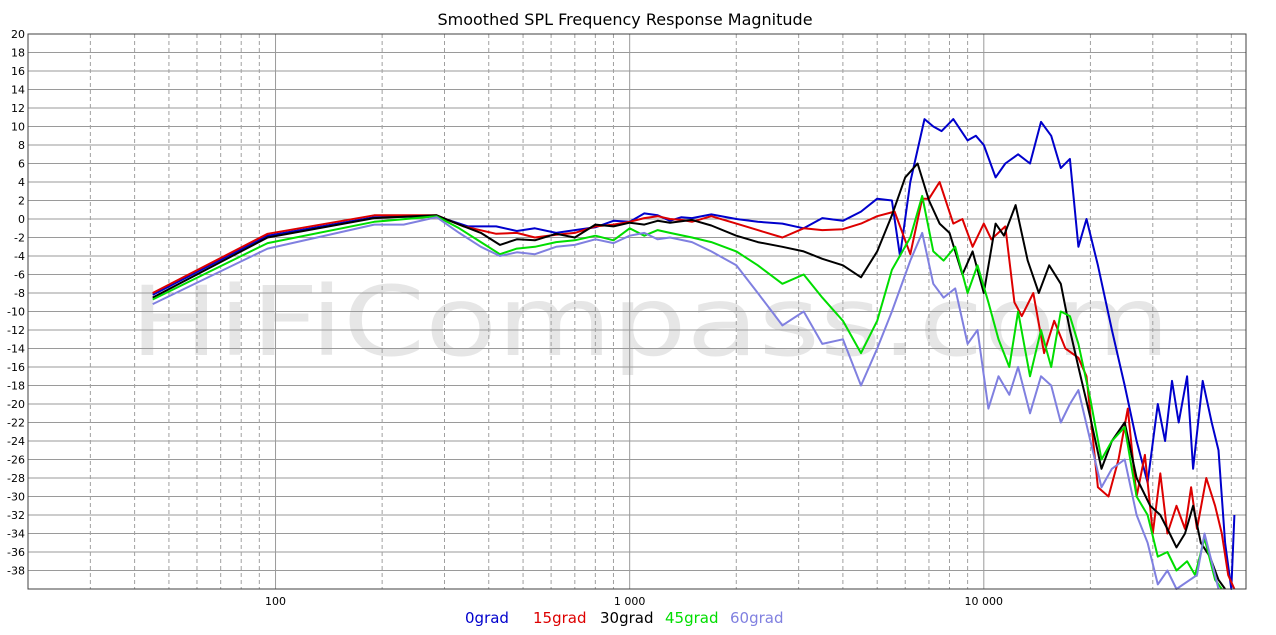 Image resolution: width=1276 pixels, height=635 pixels. Describe the element at coordinates (16, 497) in the screenshot. I see `y-tick-label: -30` at that location.